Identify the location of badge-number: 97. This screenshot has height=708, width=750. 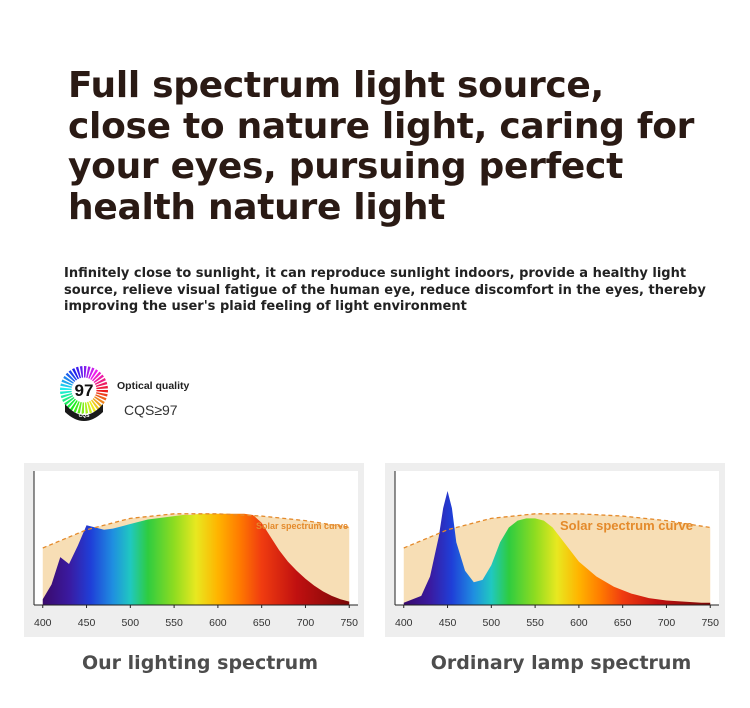
(84, 390).